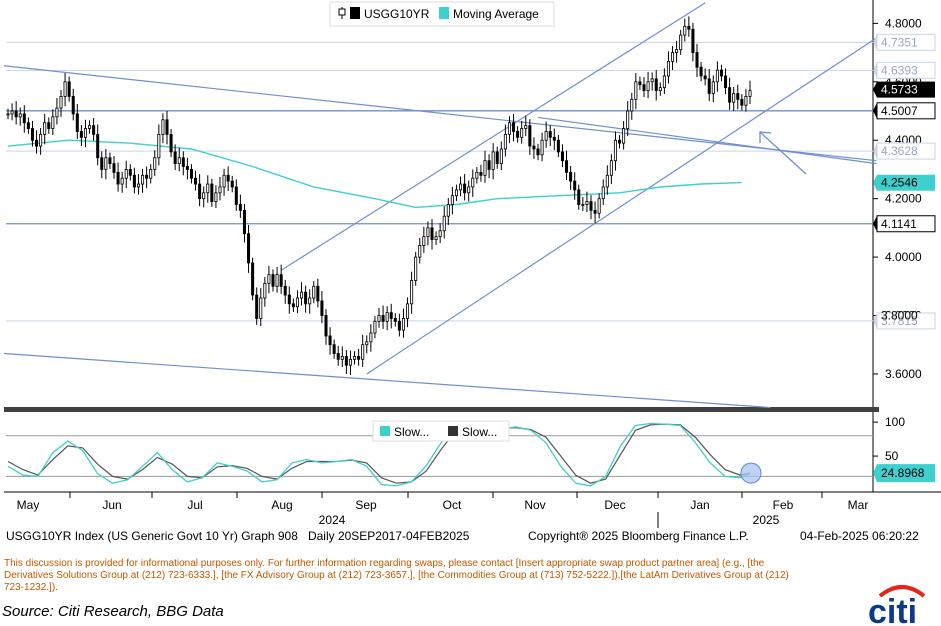 Image resolution: width=941 pixels, height=626 pixels. Describe the element at coordinates (194, 505) in the screenshot. I see `x-month-label: Jul` at that location.